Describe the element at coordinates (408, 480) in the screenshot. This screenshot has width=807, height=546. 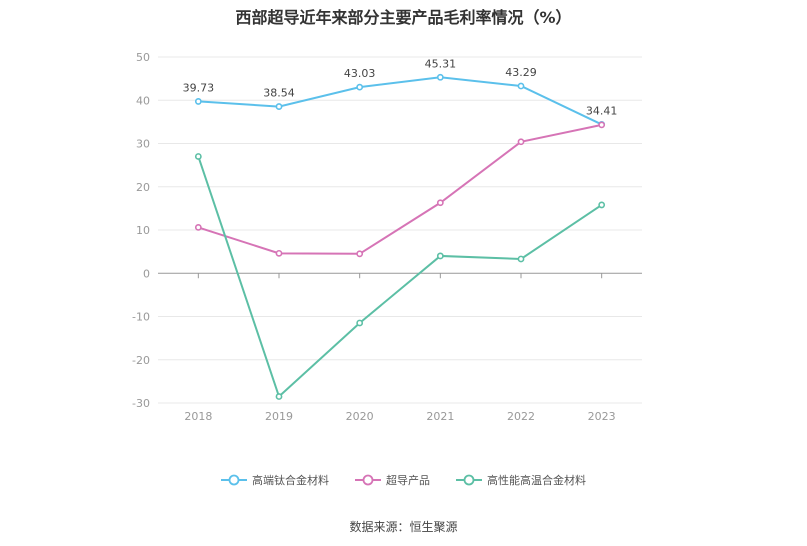
I see `legend-label: 超导产品` at that location.